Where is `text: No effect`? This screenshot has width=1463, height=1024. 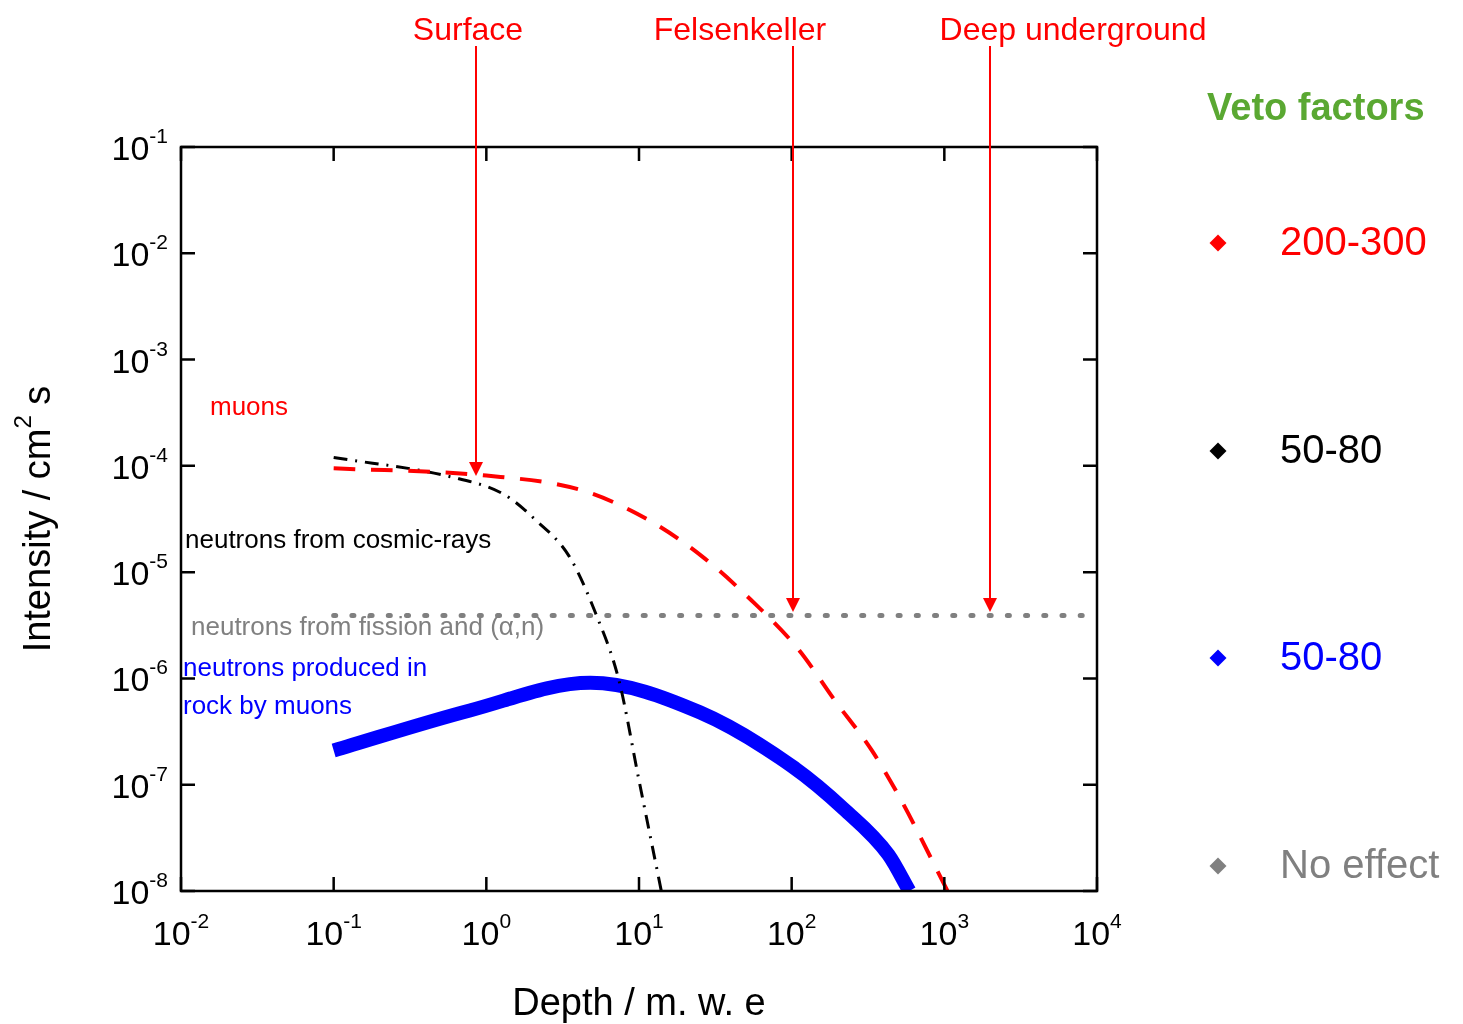
text: No effect is located at coordinates (1360, 864).